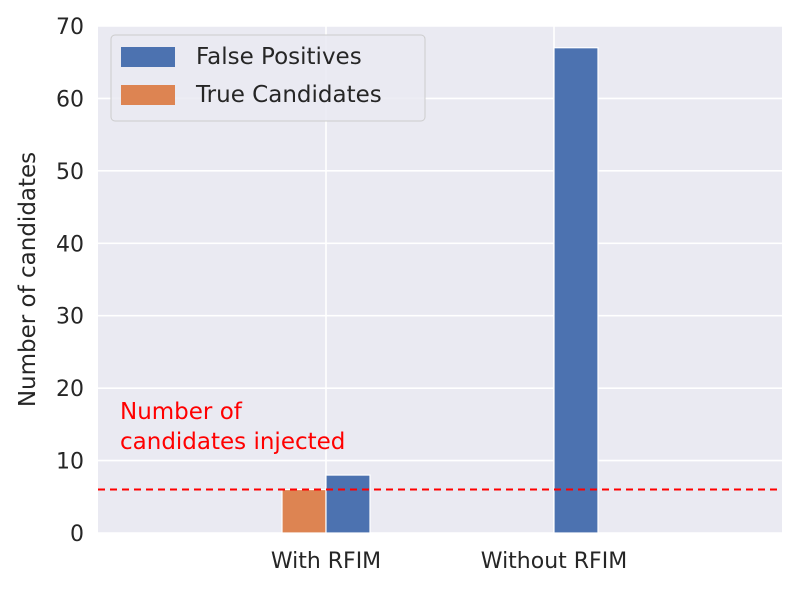 This screenshot has width=798, height=589. Describe the element at coordinates (70, 27) in the screenshot. I see `y-tick-label-7: 70` at that location.